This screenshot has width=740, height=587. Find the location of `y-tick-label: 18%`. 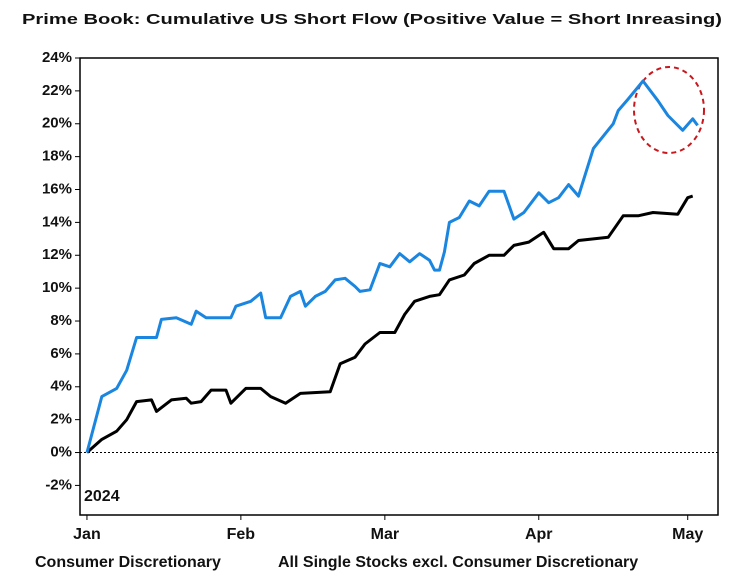

y-tick-label: 18% is located at coordinates (57, 156).